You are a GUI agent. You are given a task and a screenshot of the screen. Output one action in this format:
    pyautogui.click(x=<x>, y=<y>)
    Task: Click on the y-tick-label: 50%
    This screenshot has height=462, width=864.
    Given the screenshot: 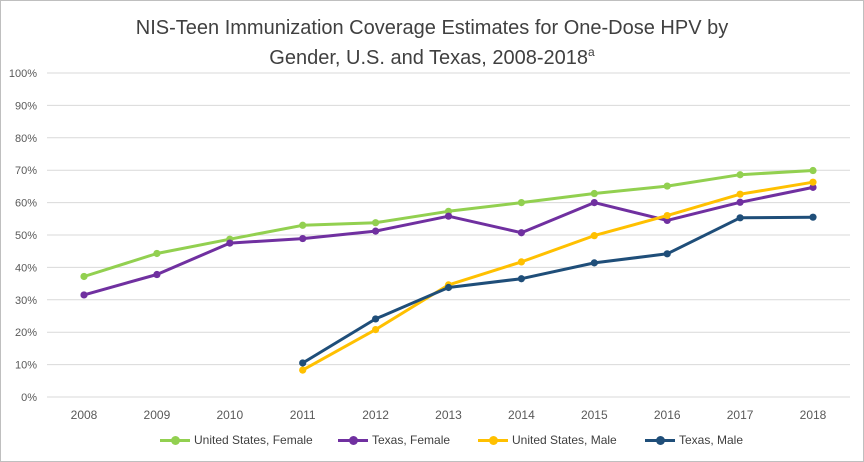 What is the action you would take?
    pyautogui.click(x=26, y=236)
    